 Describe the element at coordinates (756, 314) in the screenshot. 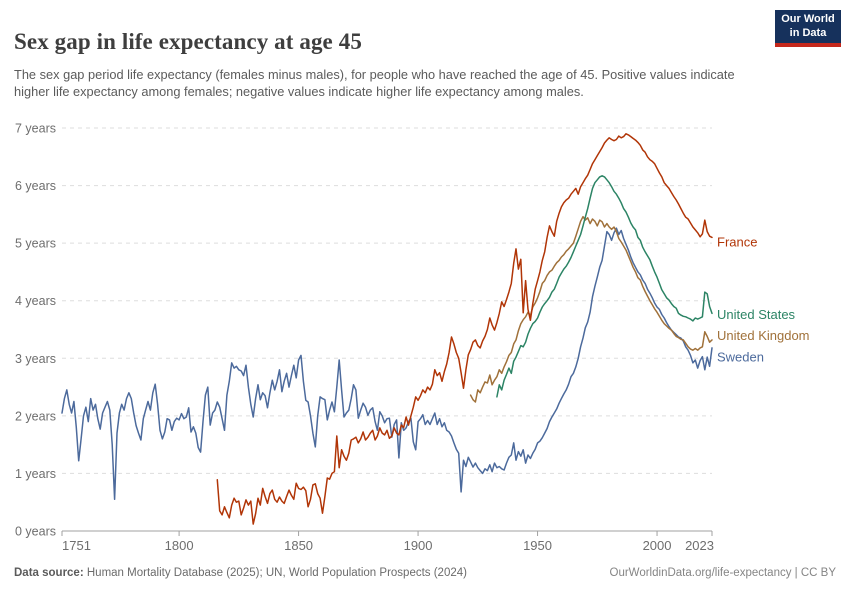

I see `series-label-united-states: United States` at that location.